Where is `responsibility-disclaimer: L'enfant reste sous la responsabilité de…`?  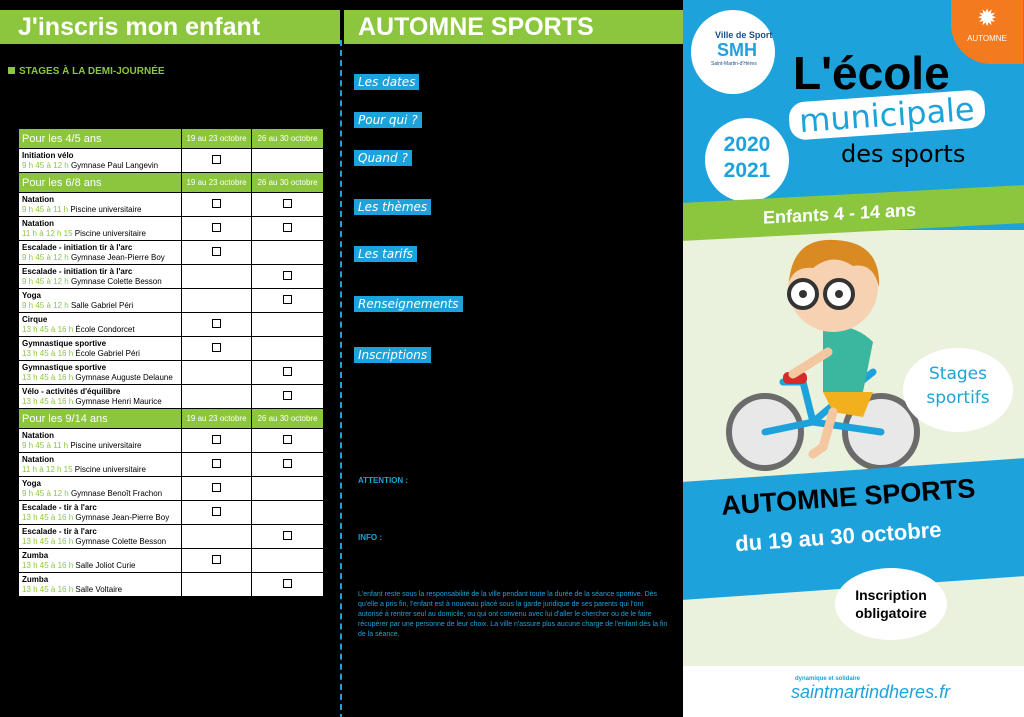 responsibility-disclaimer: L'enfant reste sous la responsabilité de… is located at coordinates (513, 614).